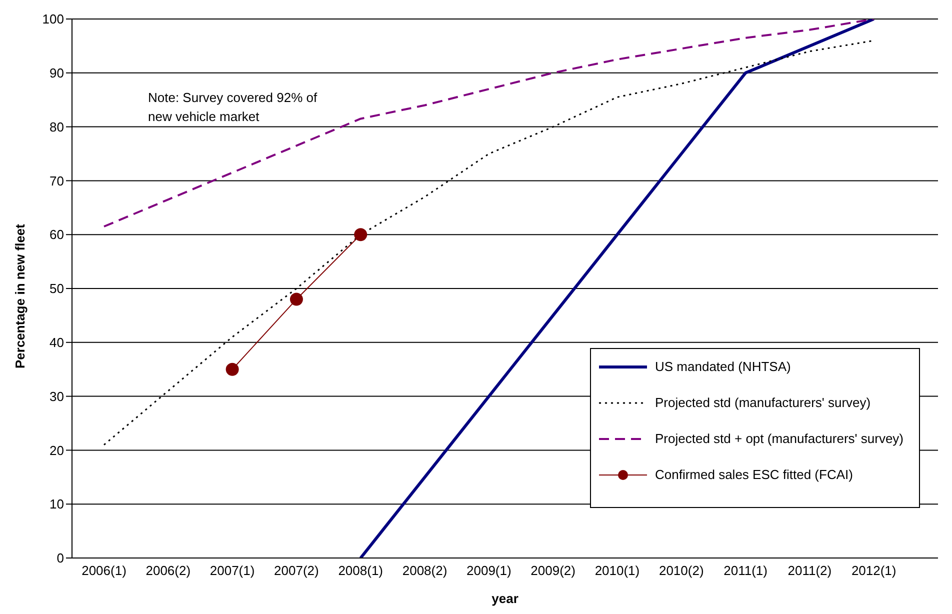 The width and height of the screenshot is (952, 614). What do you see at coordinates (723, 366) in the screenshot?
I see `legend-label: US mandated (NHTSA)` at bounding box center [723, 366].